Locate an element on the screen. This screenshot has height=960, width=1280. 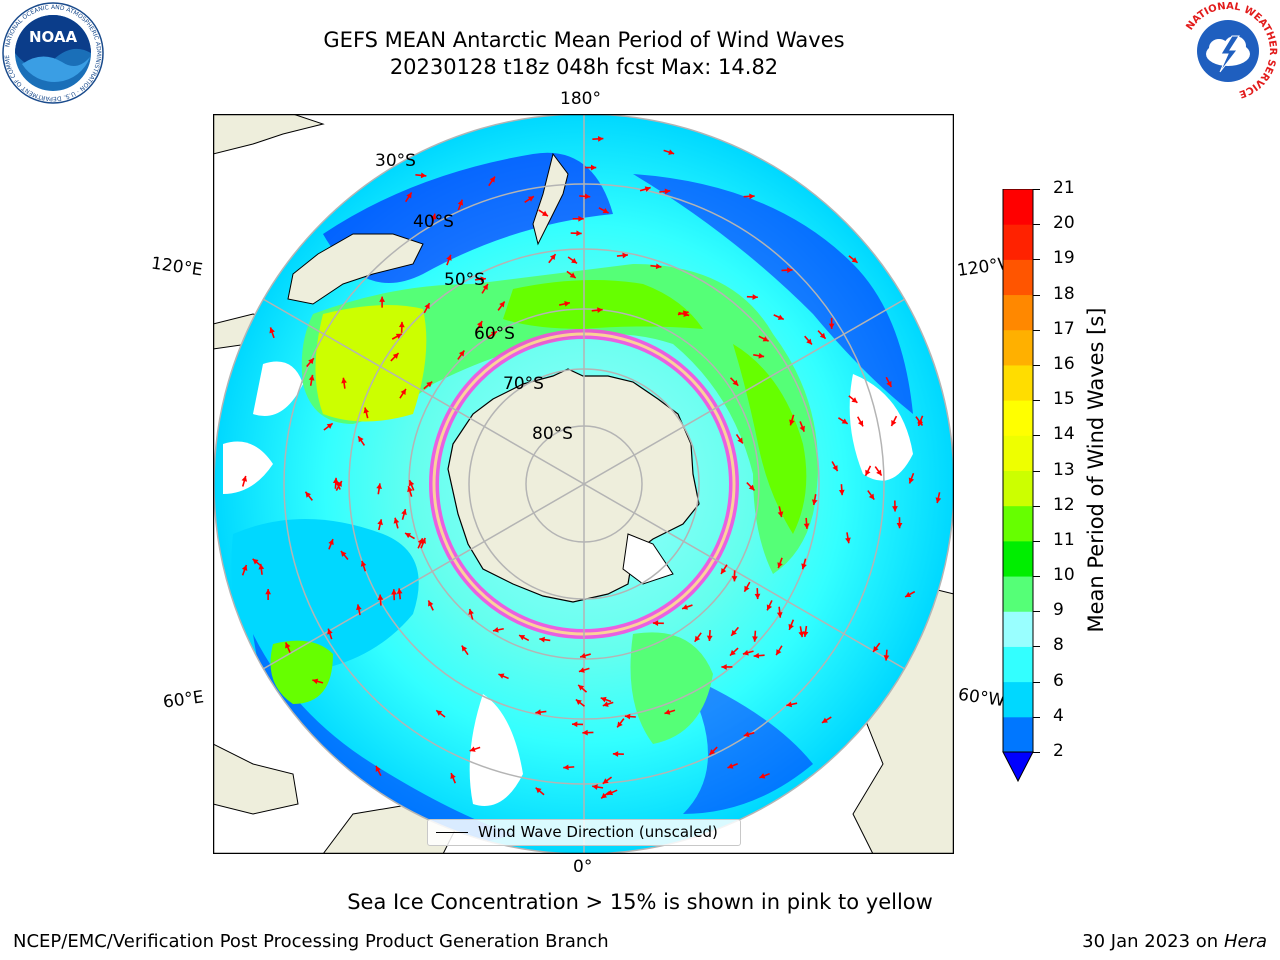
colorbar-tick-label: 12 is located at coordinates (1064, 504).